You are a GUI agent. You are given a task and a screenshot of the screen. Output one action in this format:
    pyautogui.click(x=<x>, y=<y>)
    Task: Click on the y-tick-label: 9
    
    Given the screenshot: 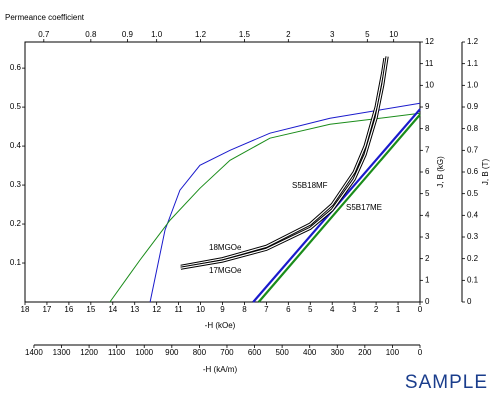 What is the action you would take?
    pyautogui.click(x=427, y=106)
    